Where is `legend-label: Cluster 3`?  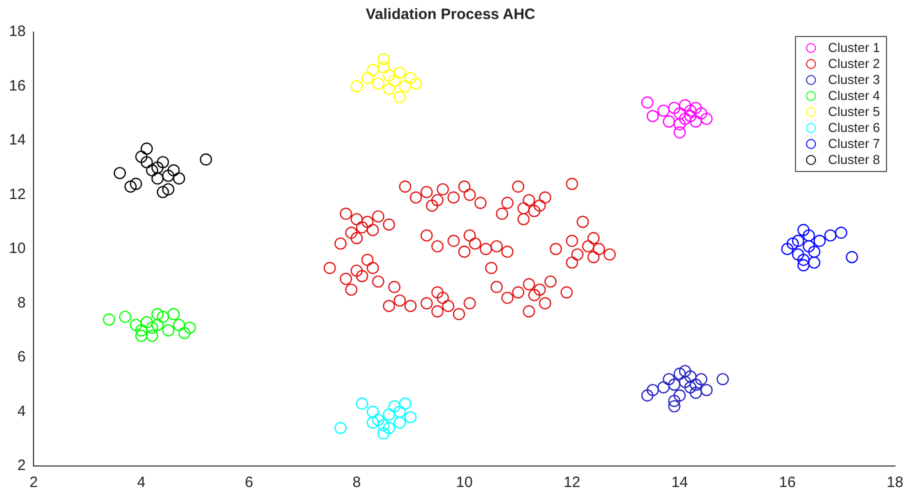 legend-label: Cluster 3 is located at coordinates (854, 79).